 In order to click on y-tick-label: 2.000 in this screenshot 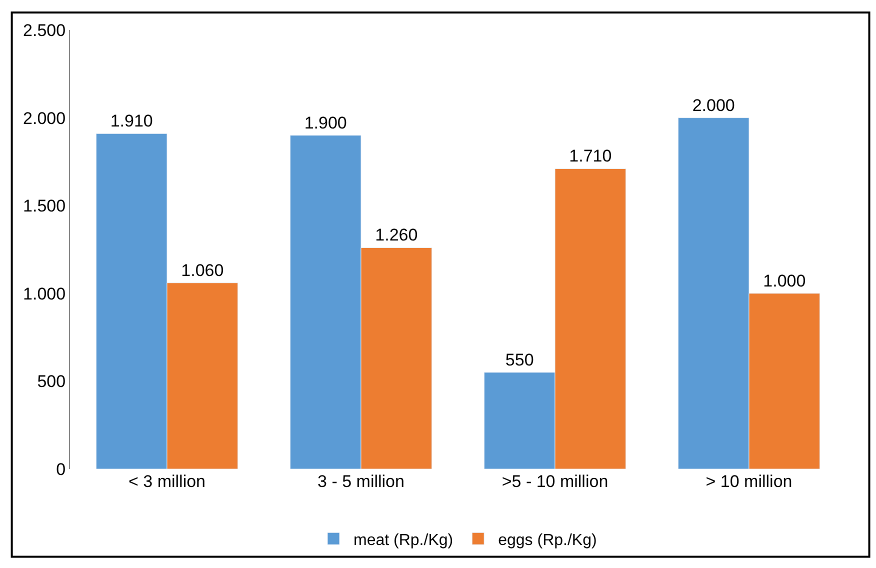, I will do `click(44, 118)`.